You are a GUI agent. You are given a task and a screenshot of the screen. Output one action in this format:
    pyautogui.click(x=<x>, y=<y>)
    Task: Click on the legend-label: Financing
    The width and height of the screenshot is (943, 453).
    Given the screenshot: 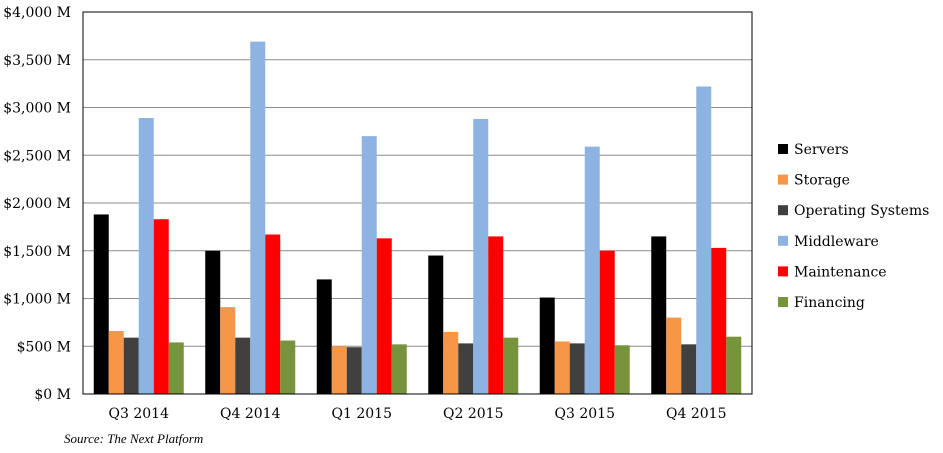 What is the action you would take?
    pyautogui.click(x=829, y=303)
    